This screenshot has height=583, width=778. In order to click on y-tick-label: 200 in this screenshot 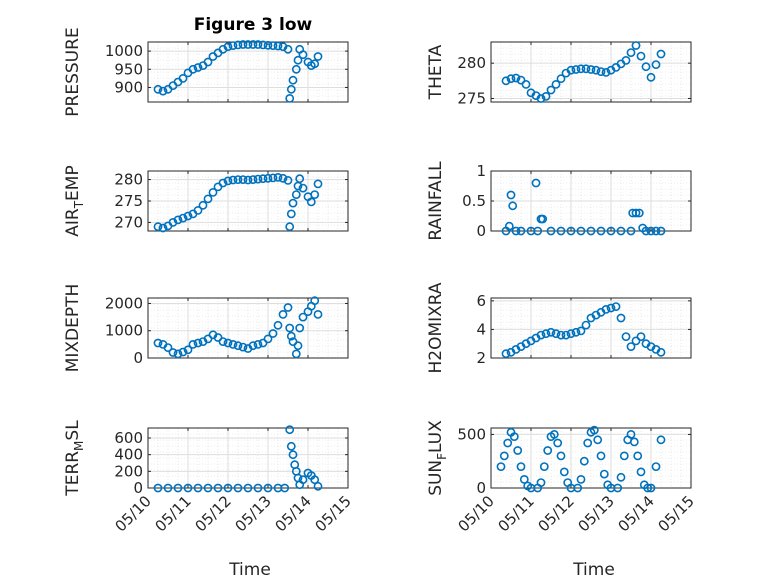, I will do `click(128, 471)`.